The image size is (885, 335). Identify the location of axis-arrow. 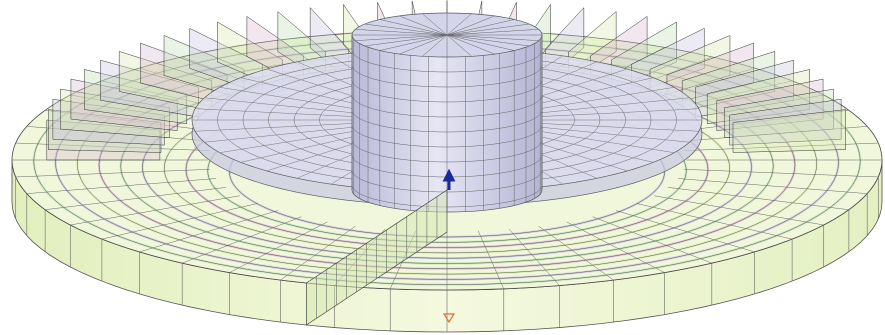
(449, 179).